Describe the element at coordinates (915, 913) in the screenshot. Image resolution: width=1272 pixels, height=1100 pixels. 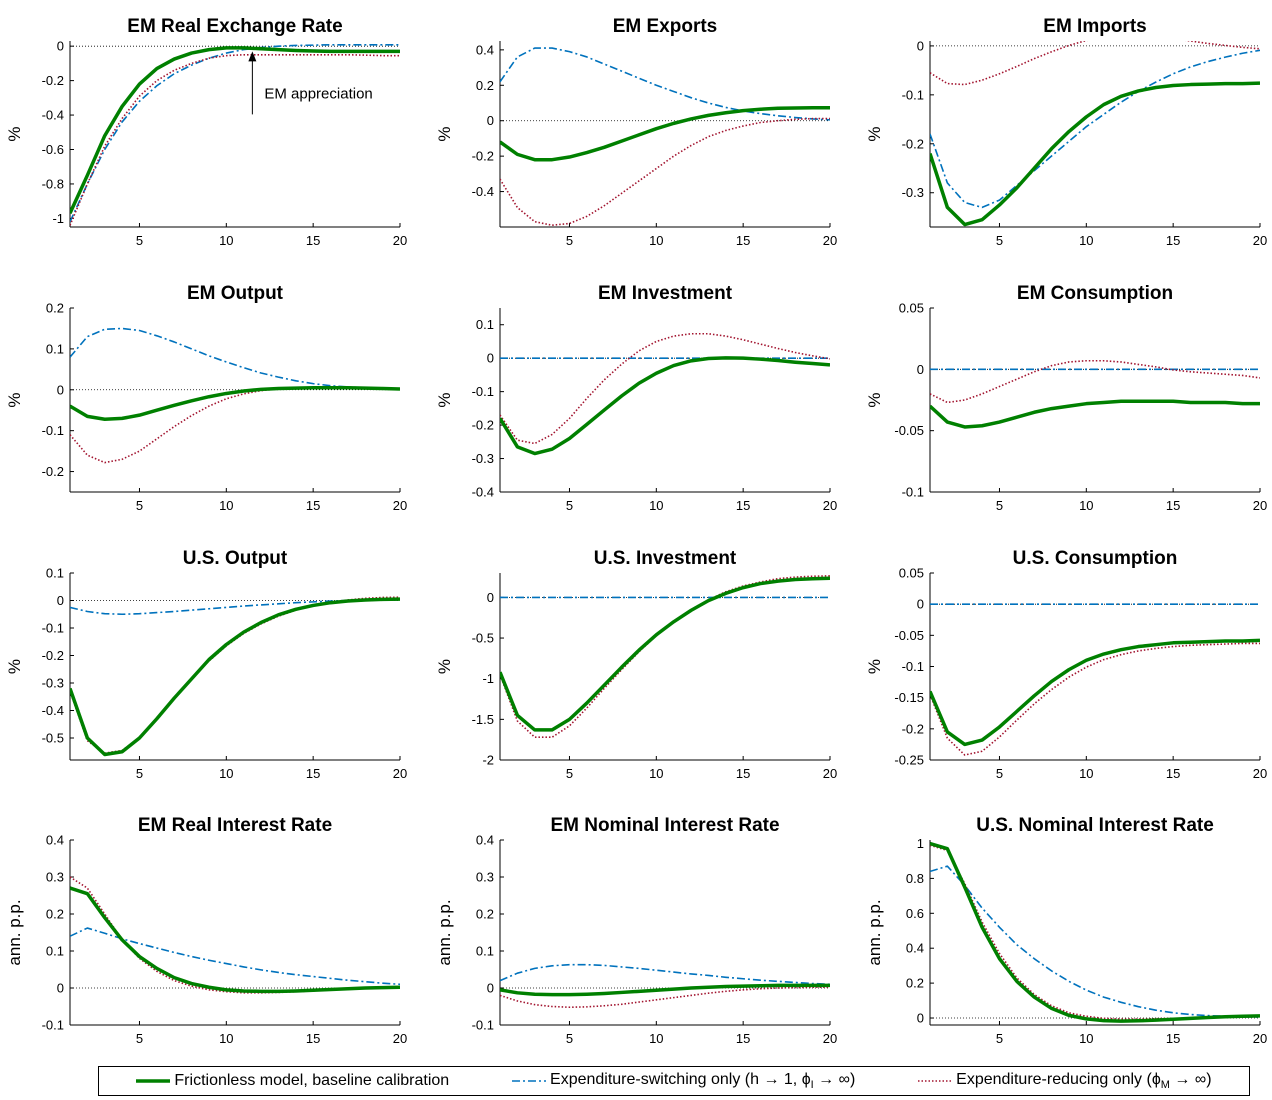
I see `y-tick-label: 0.6` at that location.